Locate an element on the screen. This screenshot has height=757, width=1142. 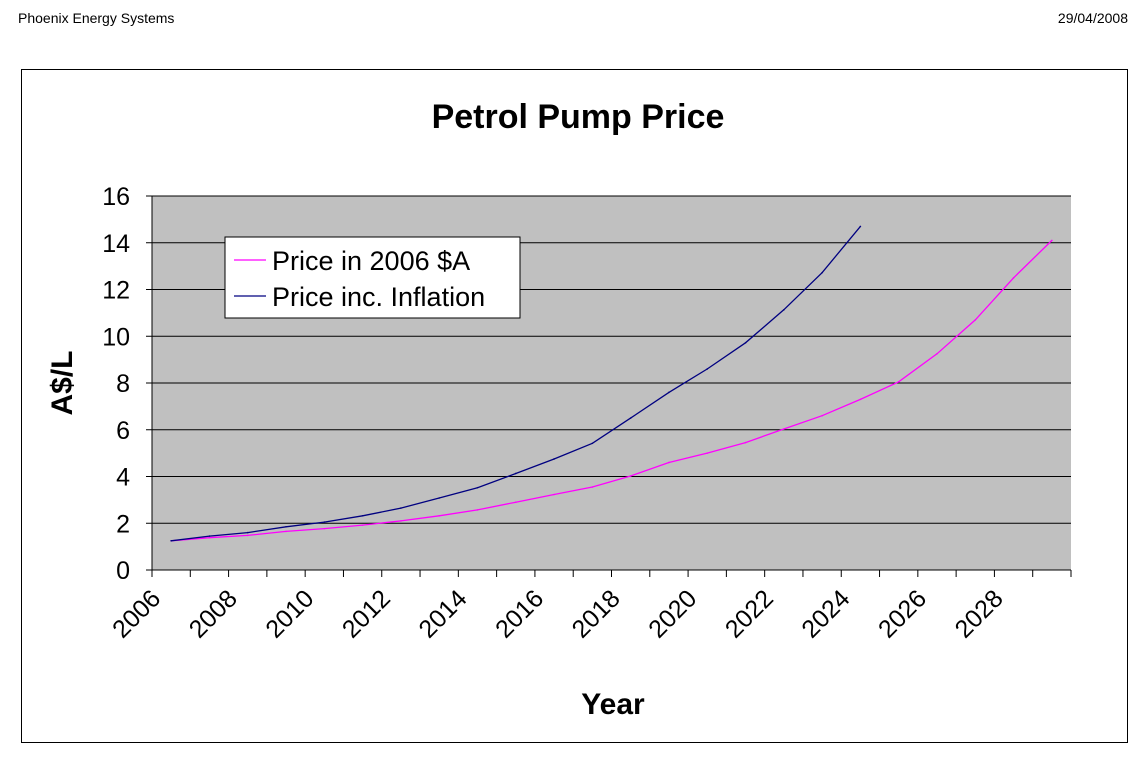
y-tick-label: 8 is located at coordinates (123, 384).